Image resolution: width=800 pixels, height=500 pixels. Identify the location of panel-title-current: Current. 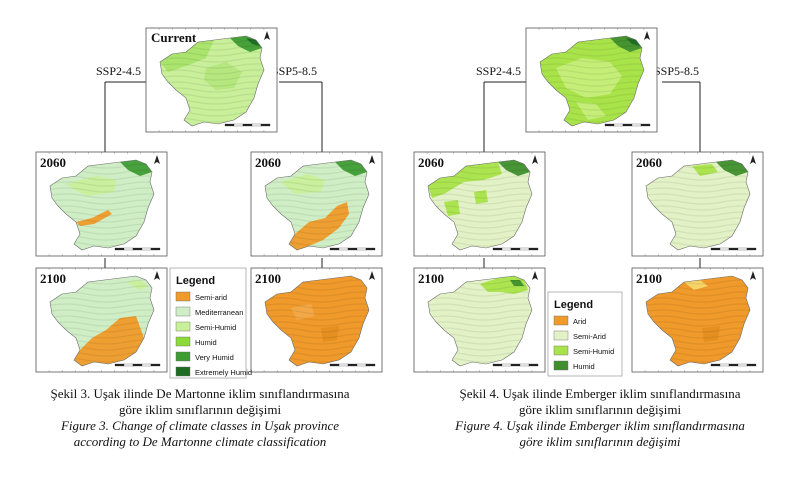
(174, 37).